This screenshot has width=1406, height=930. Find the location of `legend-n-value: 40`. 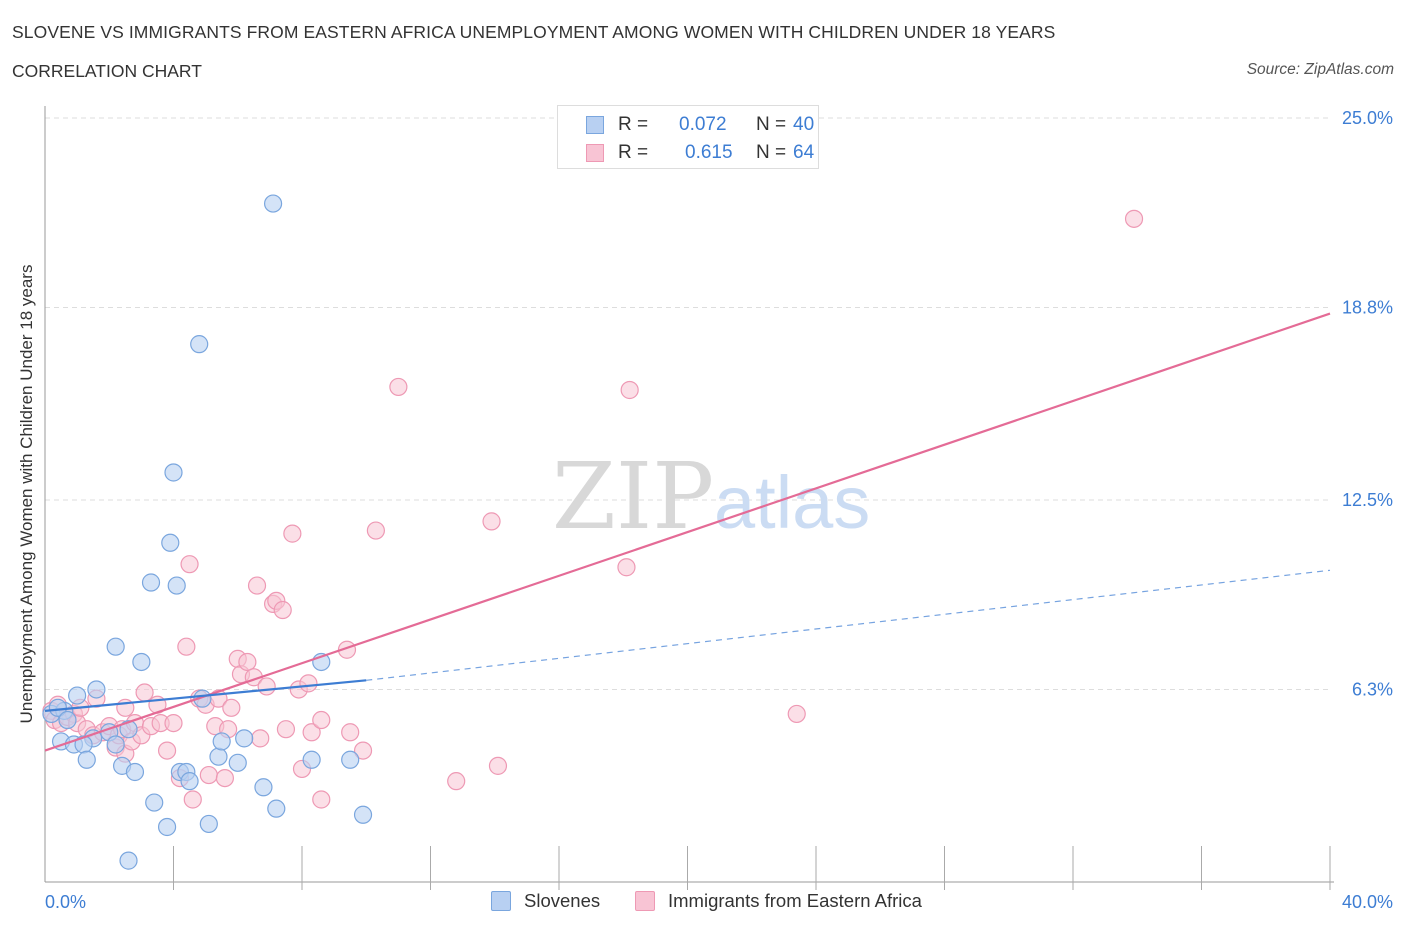

legend-n-value: 40 is located at coordinates (804, 124).